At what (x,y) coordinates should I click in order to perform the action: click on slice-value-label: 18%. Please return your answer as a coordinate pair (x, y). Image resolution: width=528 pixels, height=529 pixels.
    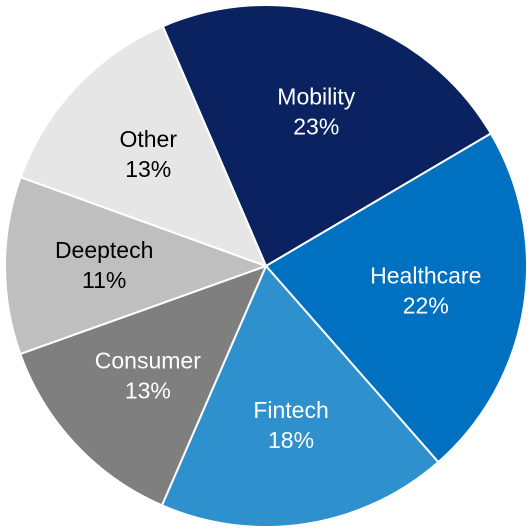
    Looking at the image, I should click on (291, 440).